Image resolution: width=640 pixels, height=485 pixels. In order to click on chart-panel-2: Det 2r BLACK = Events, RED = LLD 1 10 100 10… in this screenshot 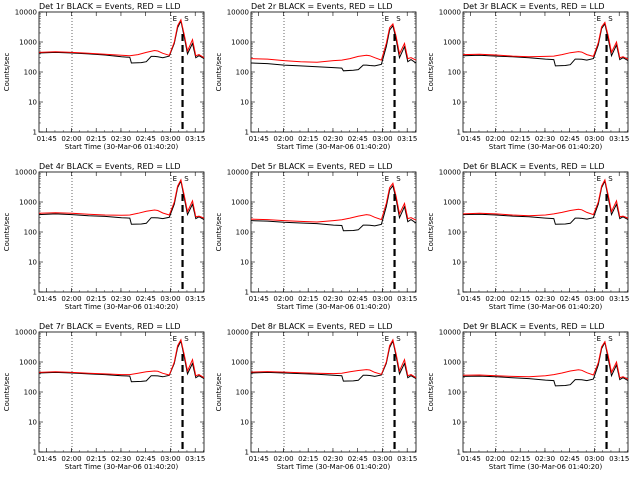, I will do `click(316, 76)`.